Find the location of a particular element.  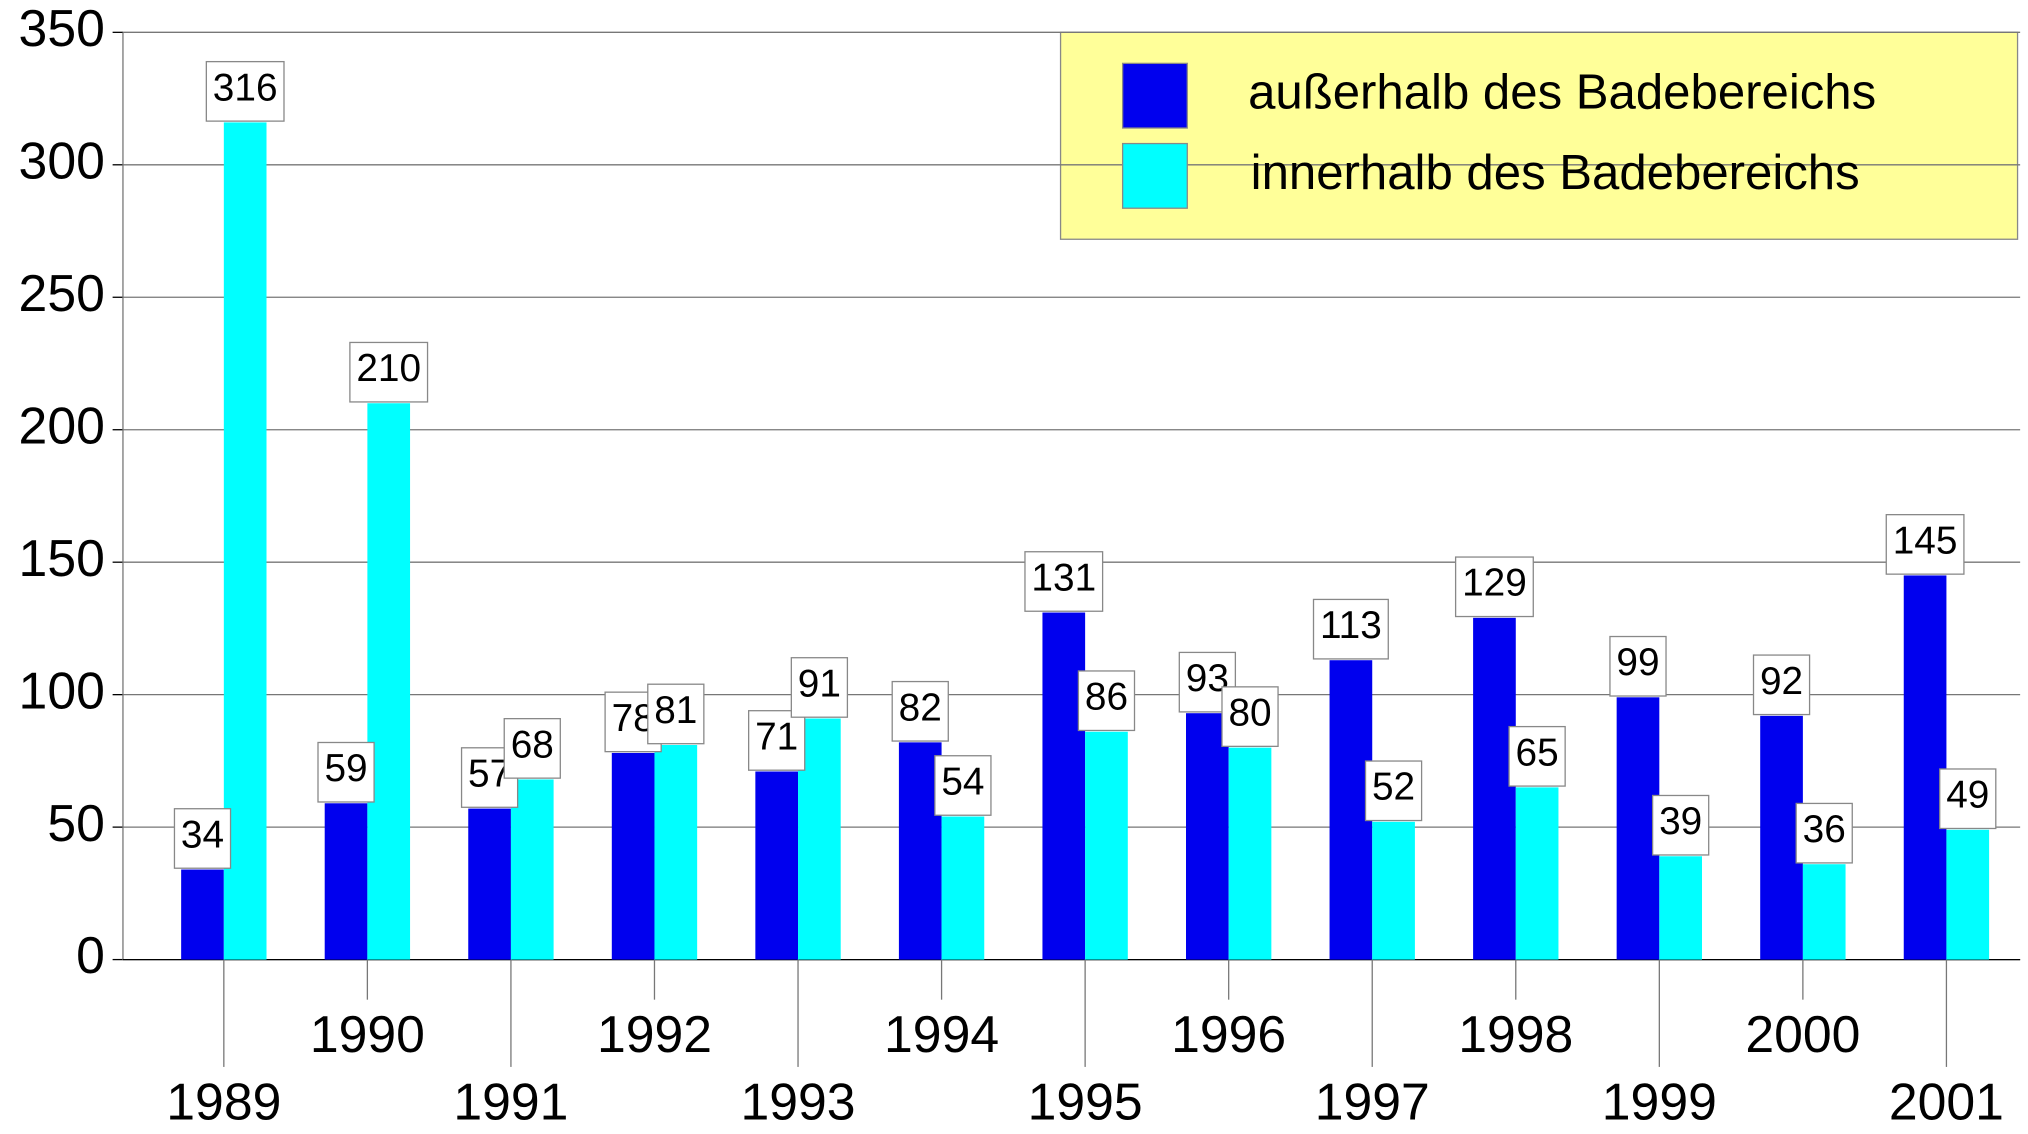

y-tick-label: 50 is located at coordinates (76, 823).